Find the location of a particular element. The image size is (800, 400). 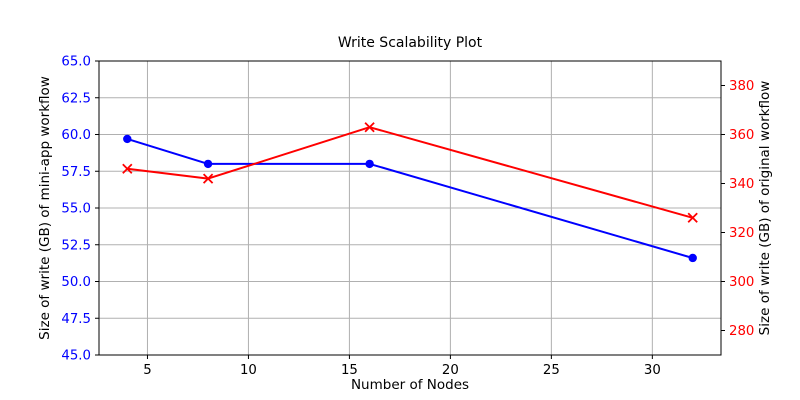

right-y-tick-label: 300 is located at coordinates (741, 282).